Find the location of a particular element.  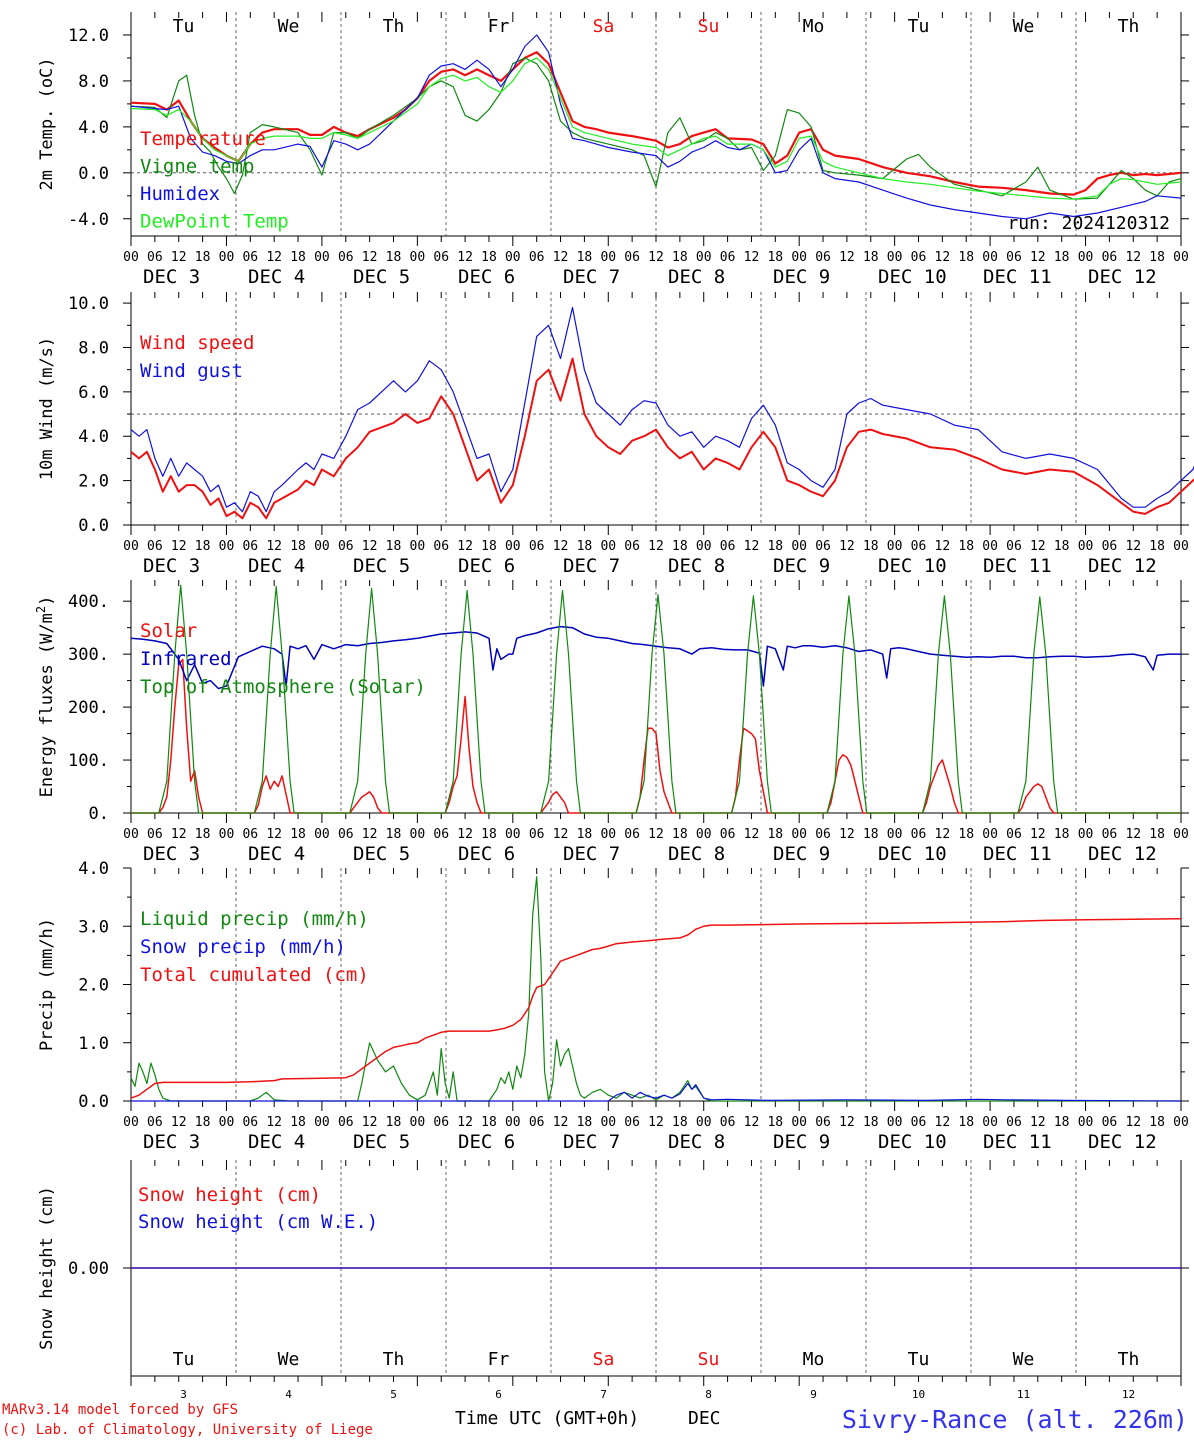

day-name-label: Fr is located at coordinates (499, 1359).